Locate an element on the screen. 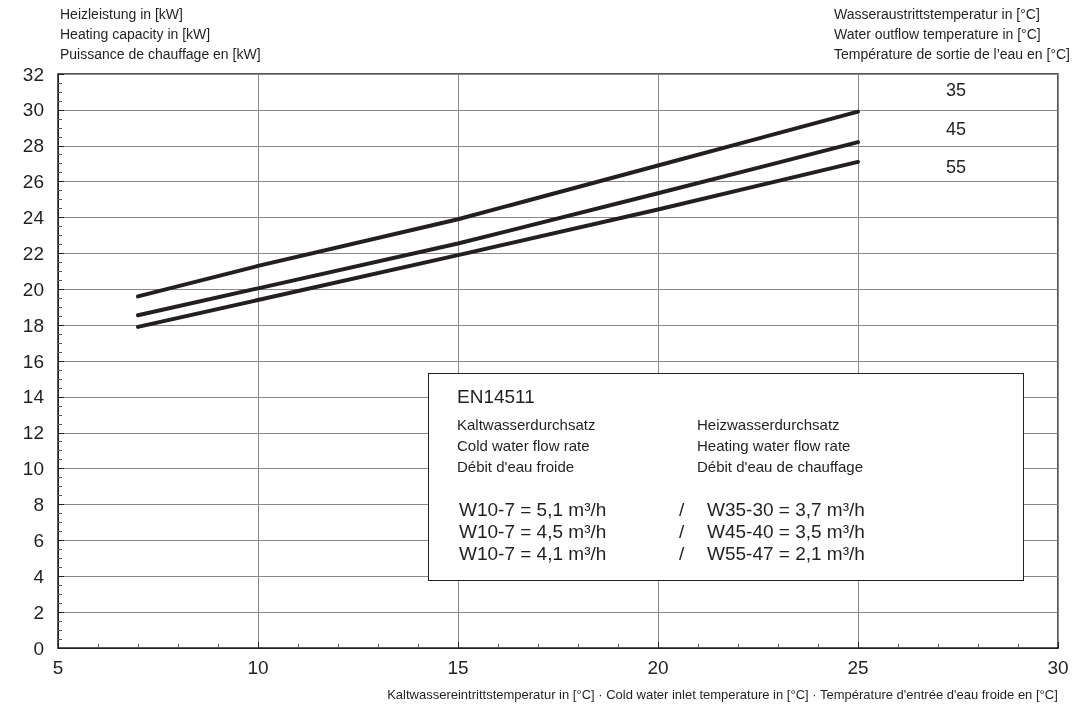  y-tick-label: 22 is located at coordinates (33, 253).